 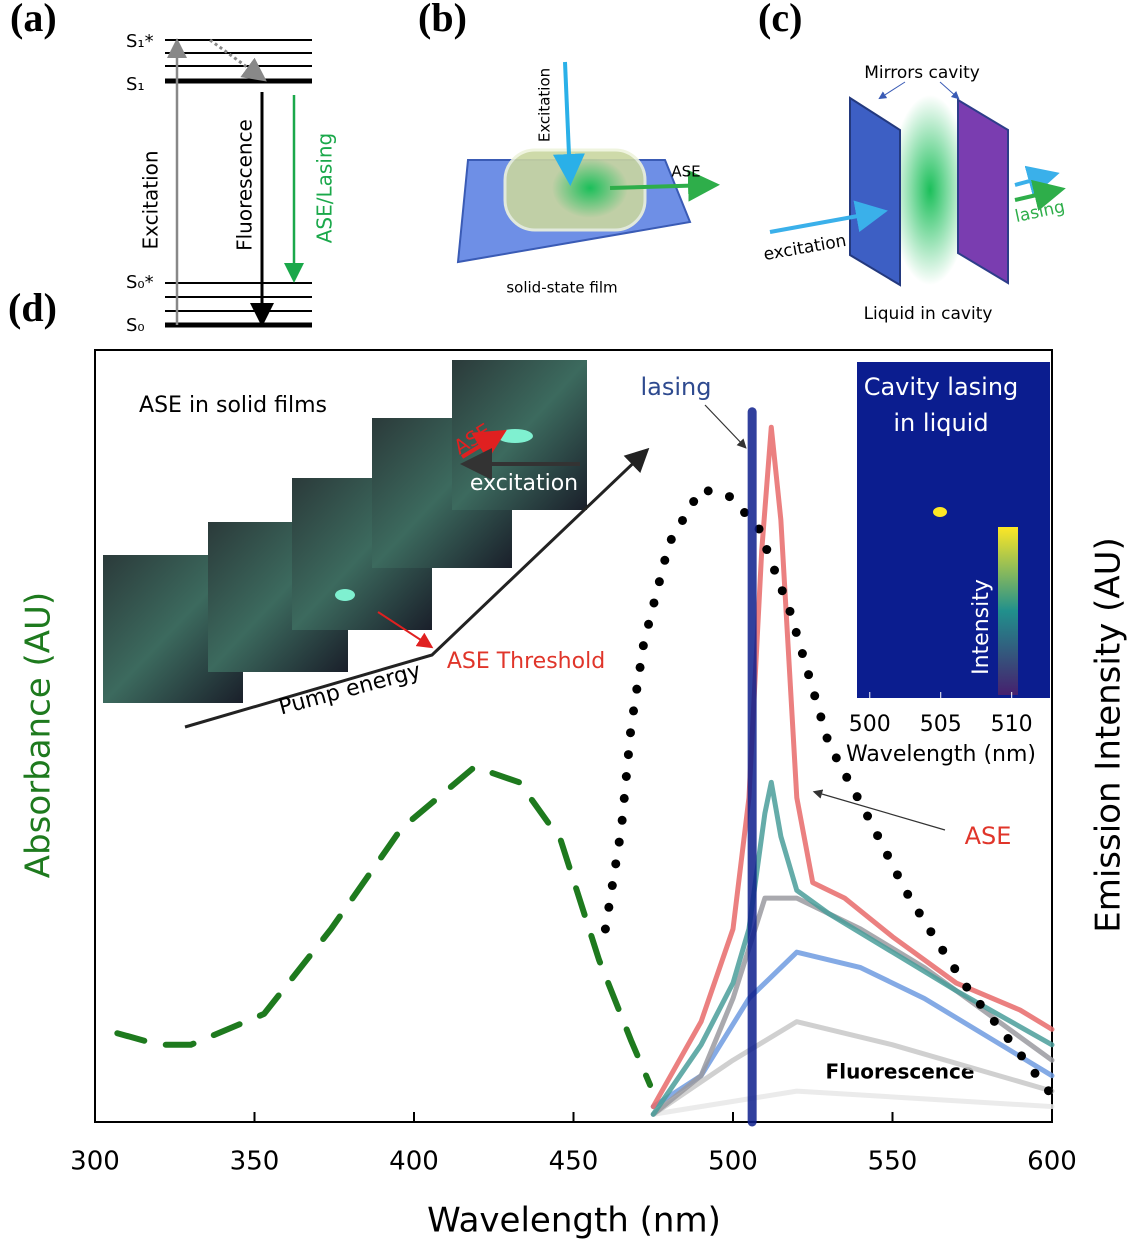 I want to click on x-tick-label: 400, so click(x=414, y=1162).